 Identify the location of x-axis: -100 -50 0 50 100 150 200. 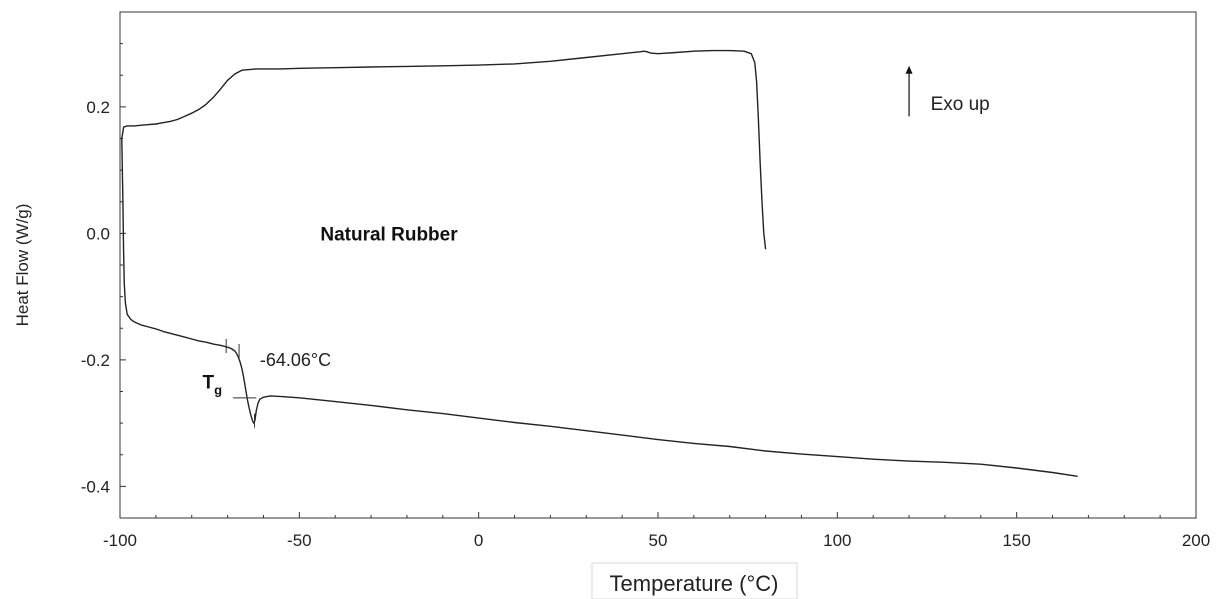
(656, 531).